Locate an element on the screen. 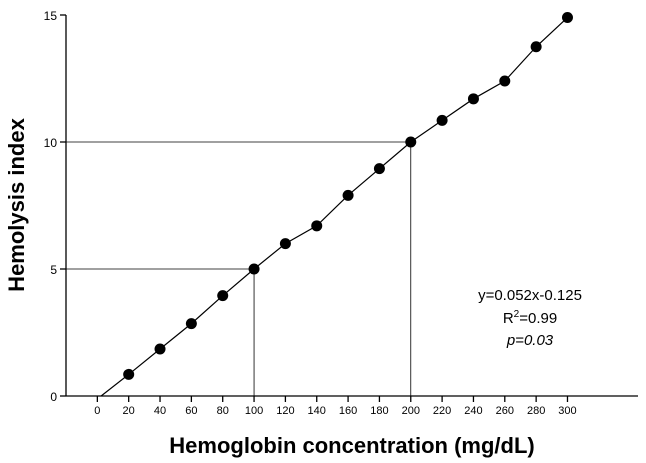 Image resolution: width=646 pixels, height=463 pixels. y-axis-title: Hemolysis index is located at coordinates (16, 204).